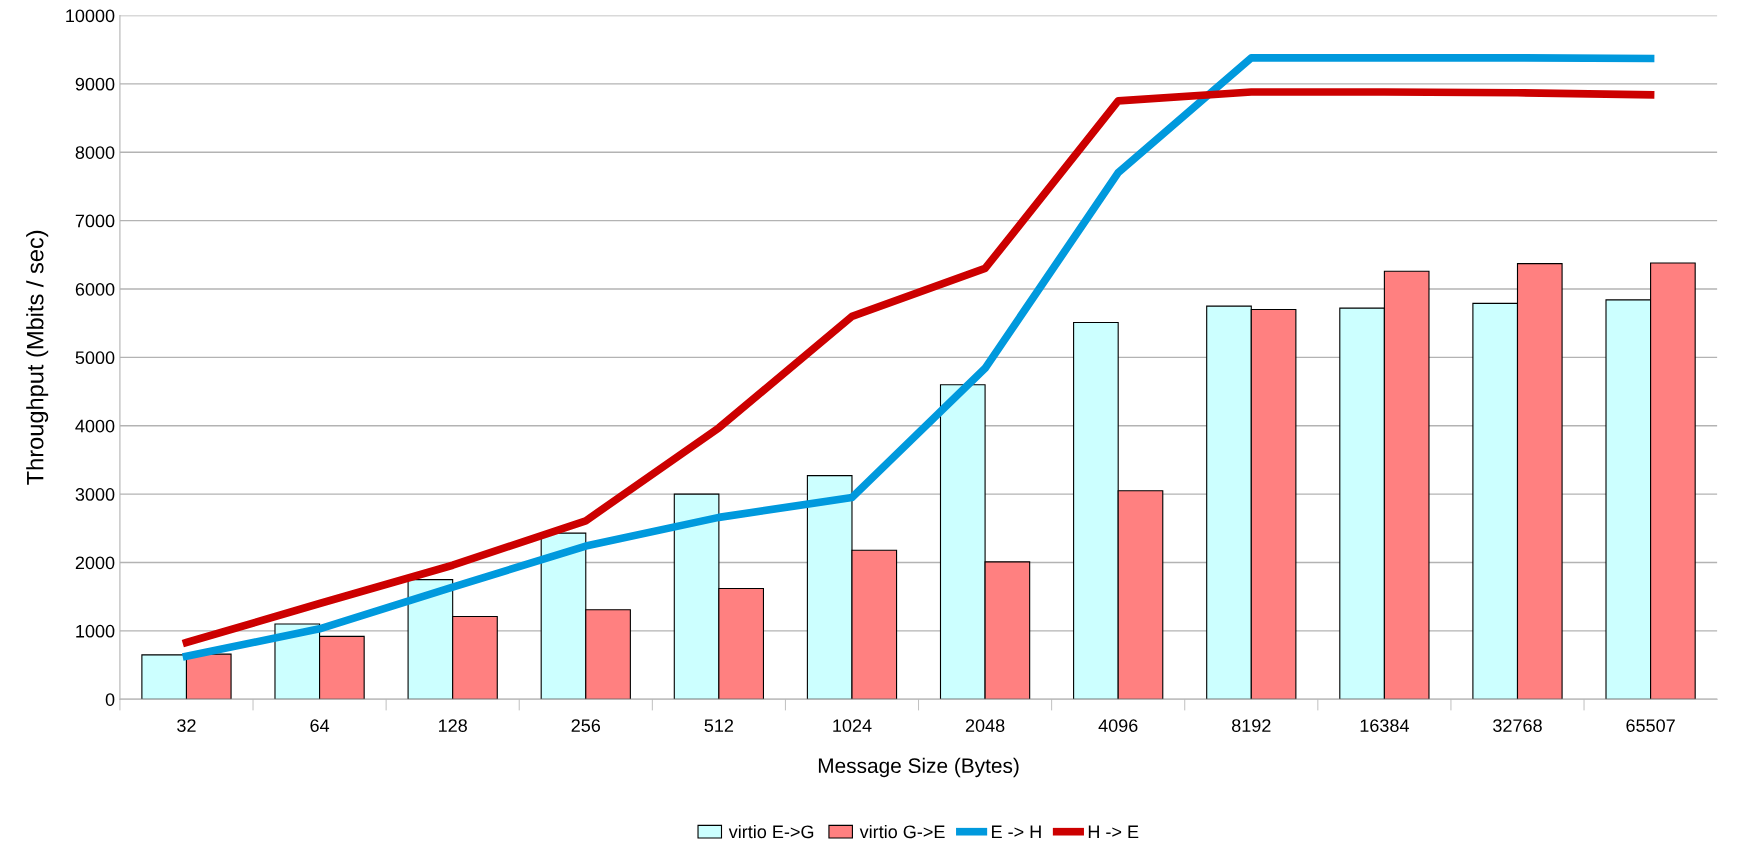  Describe the element at coordinates (110, 699) in the screenshot. I see `y-tick-label: 0` at that location.